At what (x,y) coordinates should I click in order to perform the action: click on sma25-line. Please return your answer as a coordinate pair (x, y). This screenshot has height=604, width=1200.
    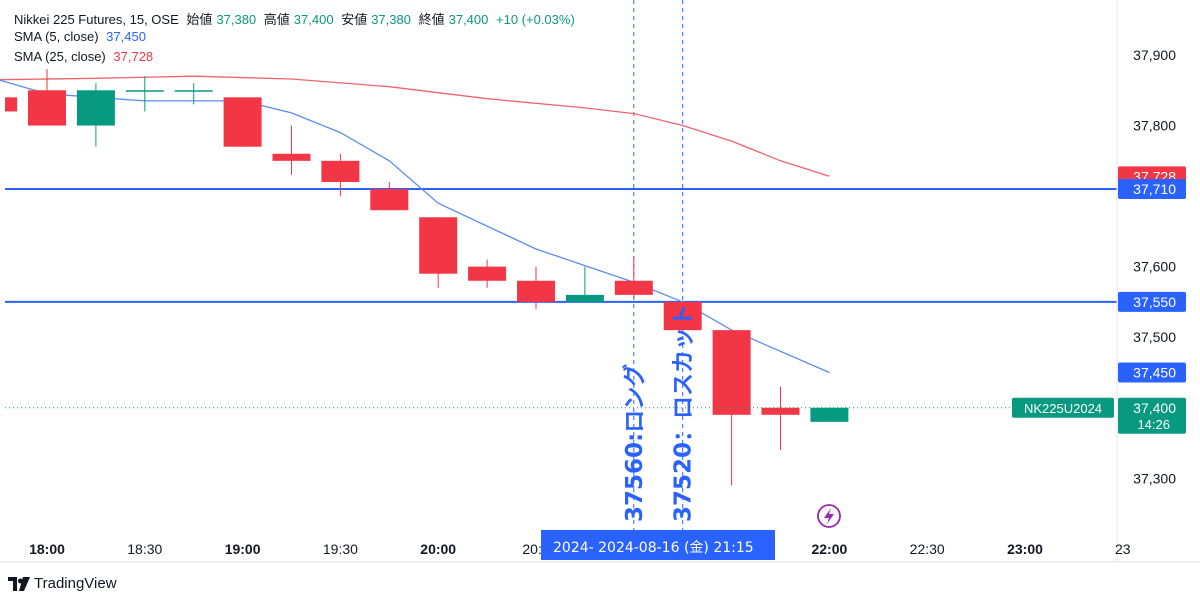
    Looking at the image, I should click on (415, 126).